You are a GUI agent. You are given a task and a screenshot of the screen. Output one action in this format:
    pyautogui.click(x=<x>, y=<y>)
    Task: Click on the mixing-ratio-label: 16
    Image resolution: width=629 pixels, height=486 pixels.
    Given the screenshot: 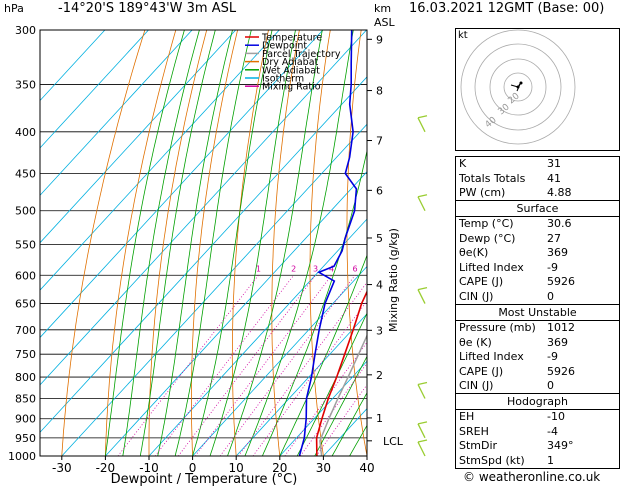 What is the action you would take?
    pyautogui.click(x=416, y=268)
    